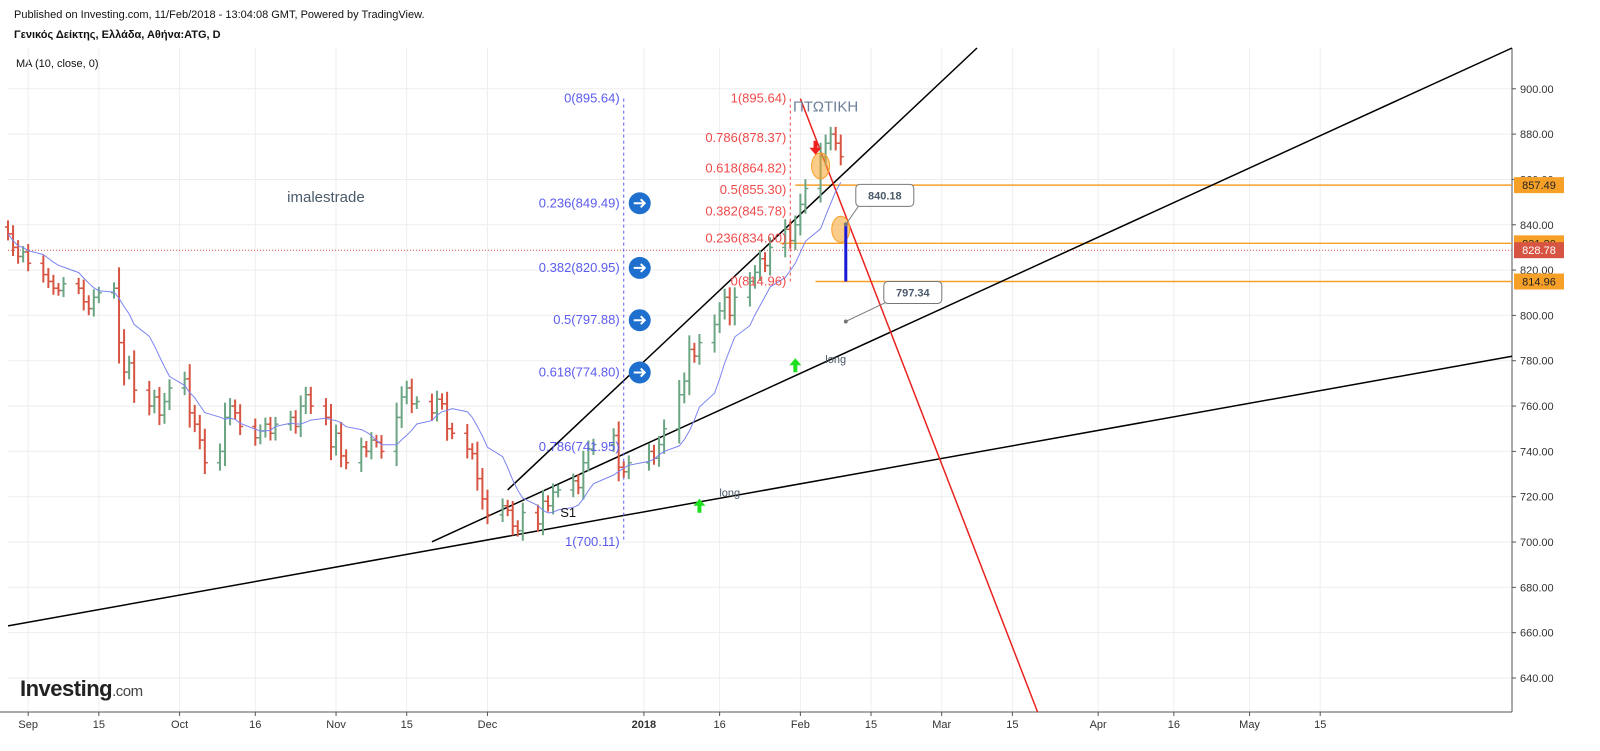 This screenshot has height=751, width=1600. Describe the element at coordinates (488, 725) in the screenshot. I see `x-tick-label: Dec` at that location.